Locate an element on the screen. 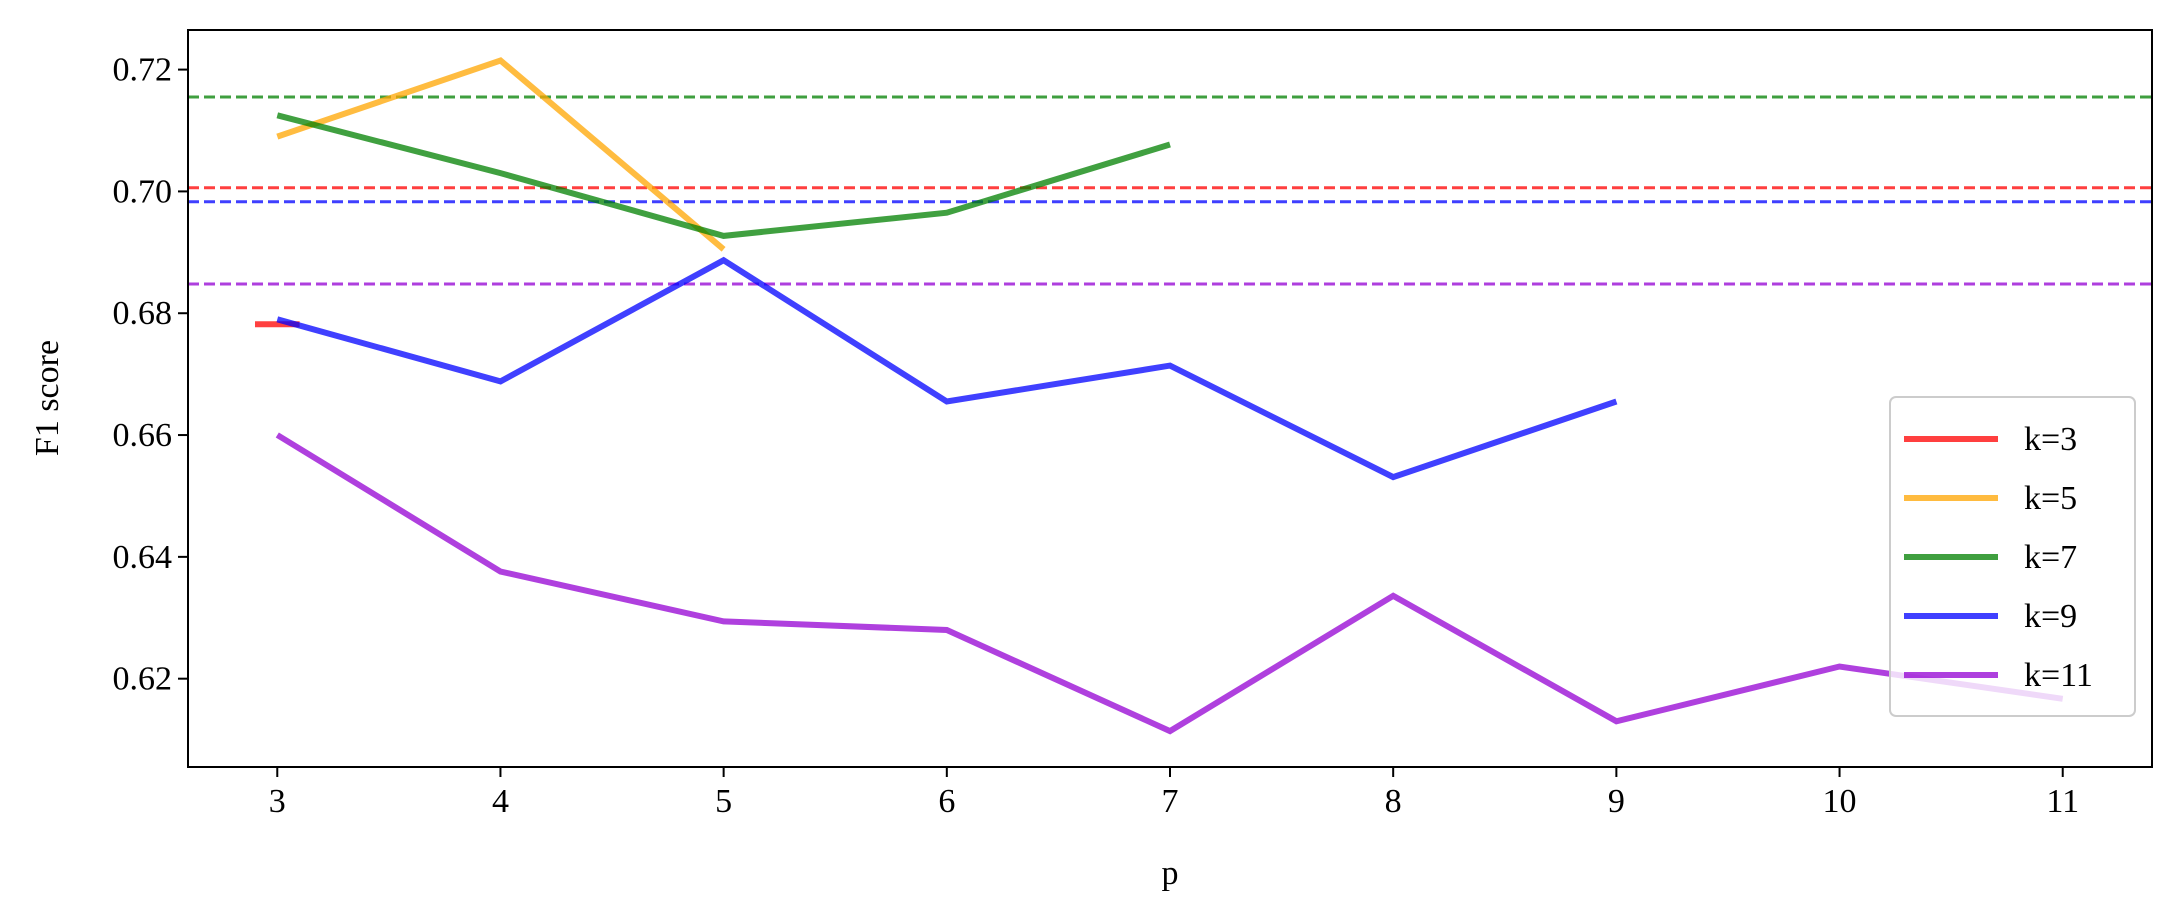 Image resolution: width=2169 pixels, height=916 pixels. y-tick-label: 0.70 is located at coordinates (143, 191).